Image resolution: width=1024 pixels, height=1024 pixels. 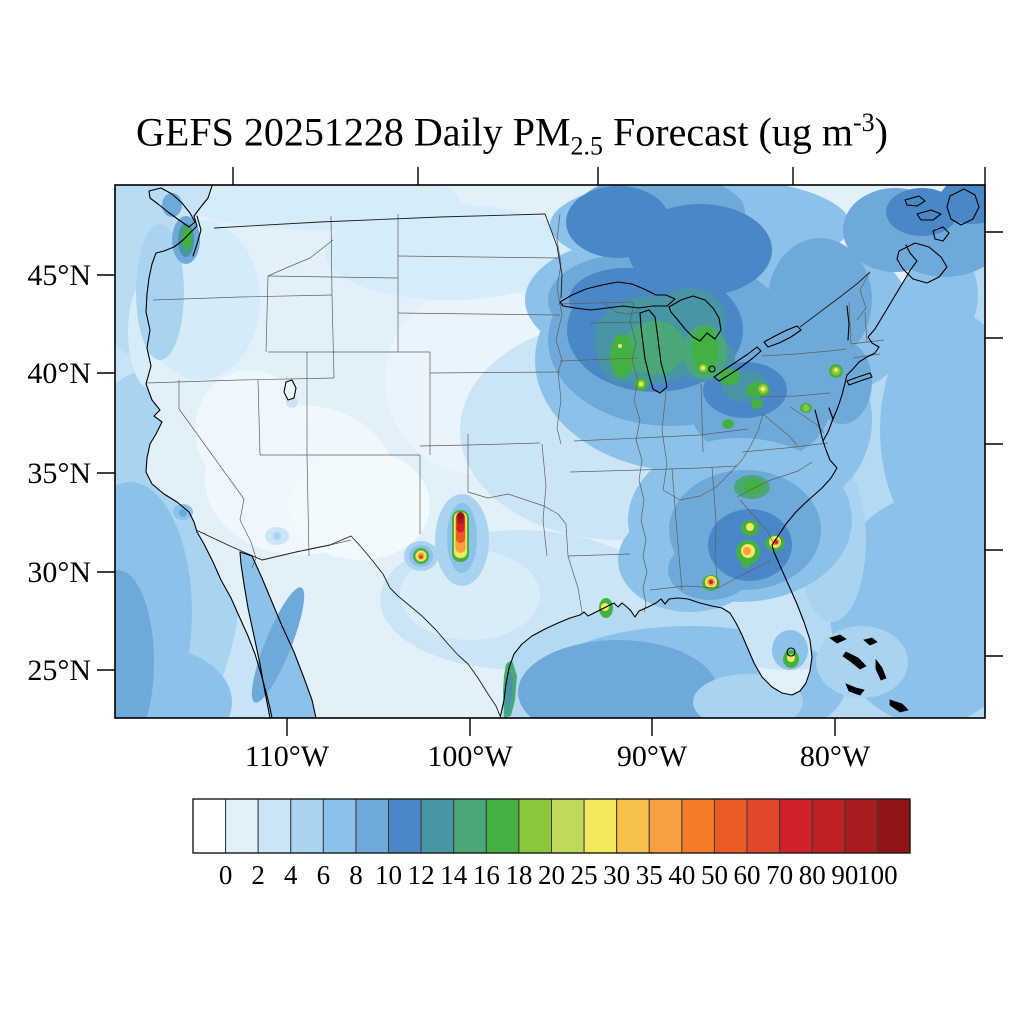 What do you see at coordinates (863, 122) in the screenshot?
I see `title-superscript: -3` at bounding box center [863, 122].